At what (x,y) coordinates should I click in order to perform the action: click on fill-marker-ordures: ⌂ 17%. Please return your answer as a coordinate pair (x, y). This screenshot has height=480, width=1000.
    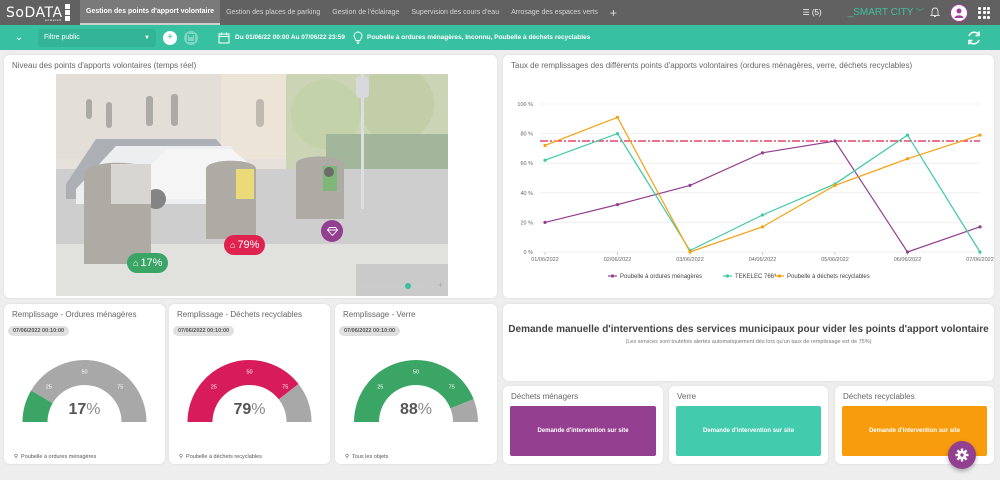
    Looking at the image, I should click on (148, 263).